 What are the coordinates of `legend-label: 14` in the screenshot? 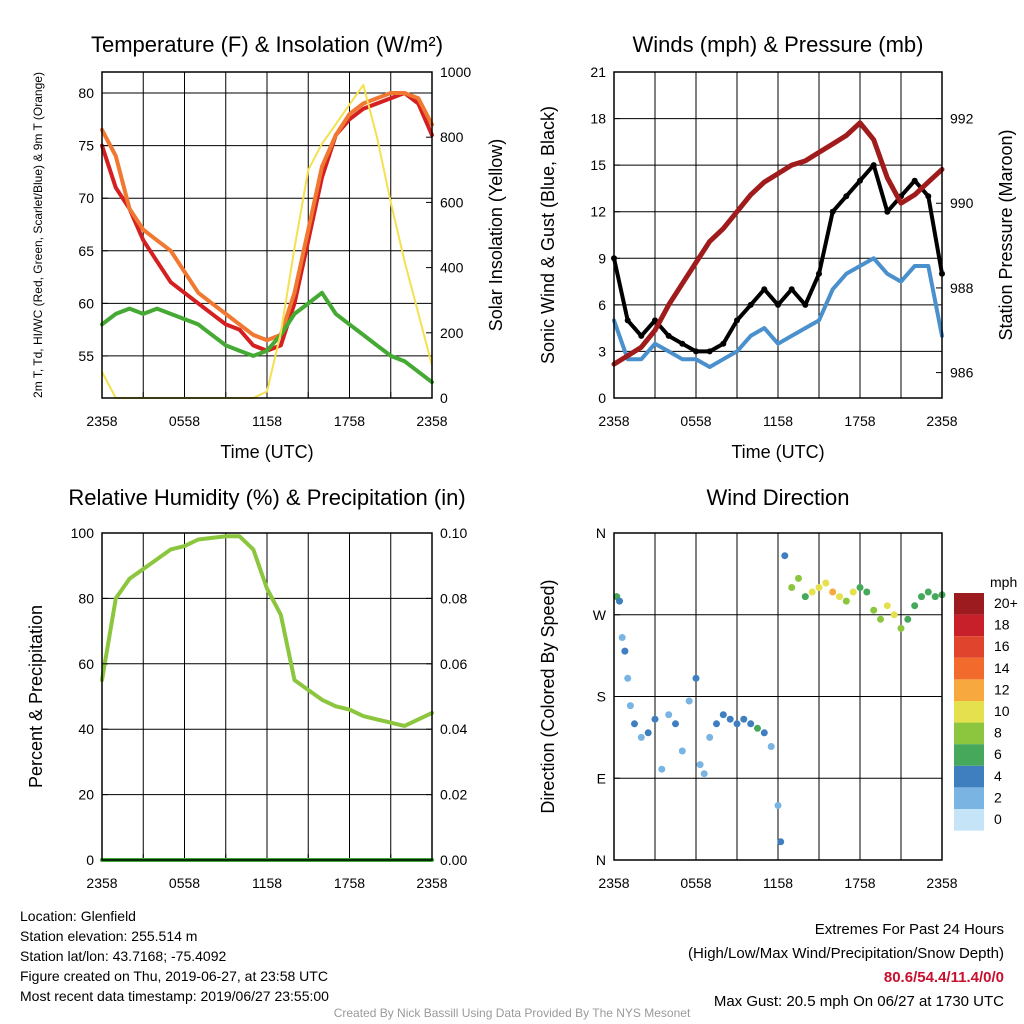 It's located at (1002, 668).